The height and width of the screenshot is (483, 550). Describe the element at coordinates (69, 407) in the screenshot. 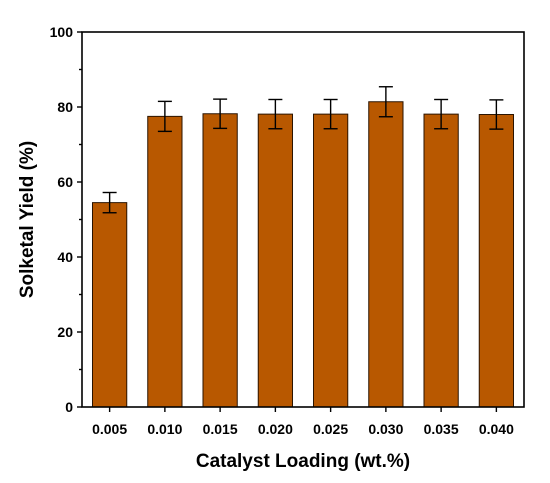

I see `y-tick-label: 0` at that location.